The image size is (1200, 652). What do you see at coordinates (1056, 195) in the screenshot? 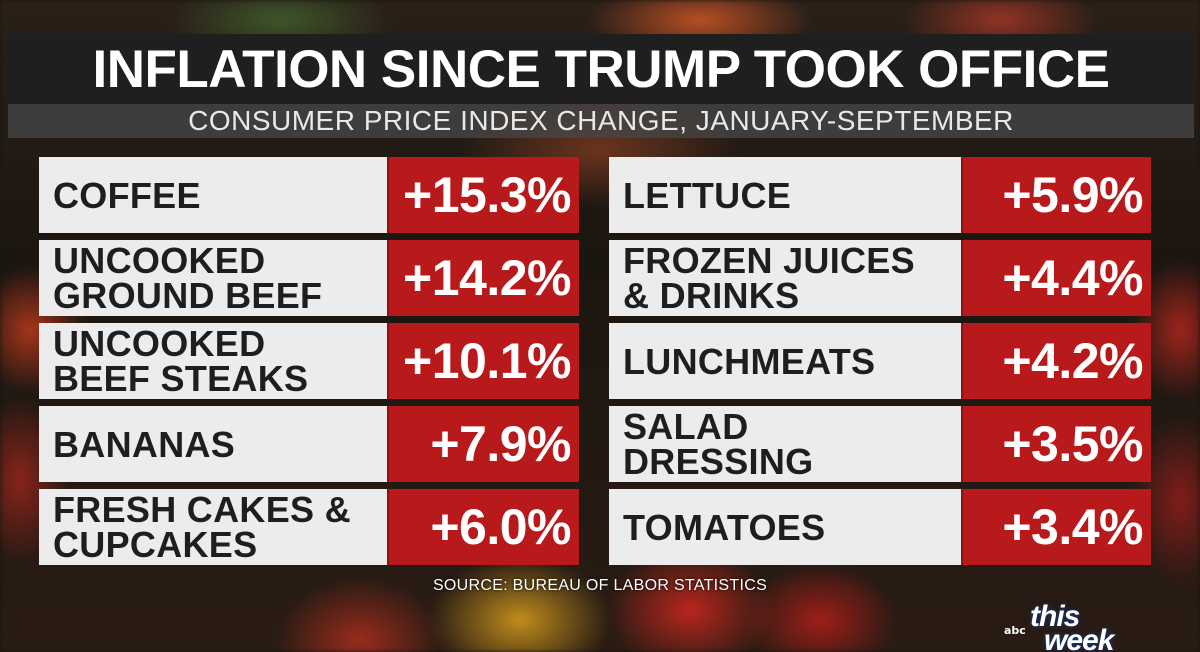
I see `item-change: +5.9%` at bounding box center [1056, 195].